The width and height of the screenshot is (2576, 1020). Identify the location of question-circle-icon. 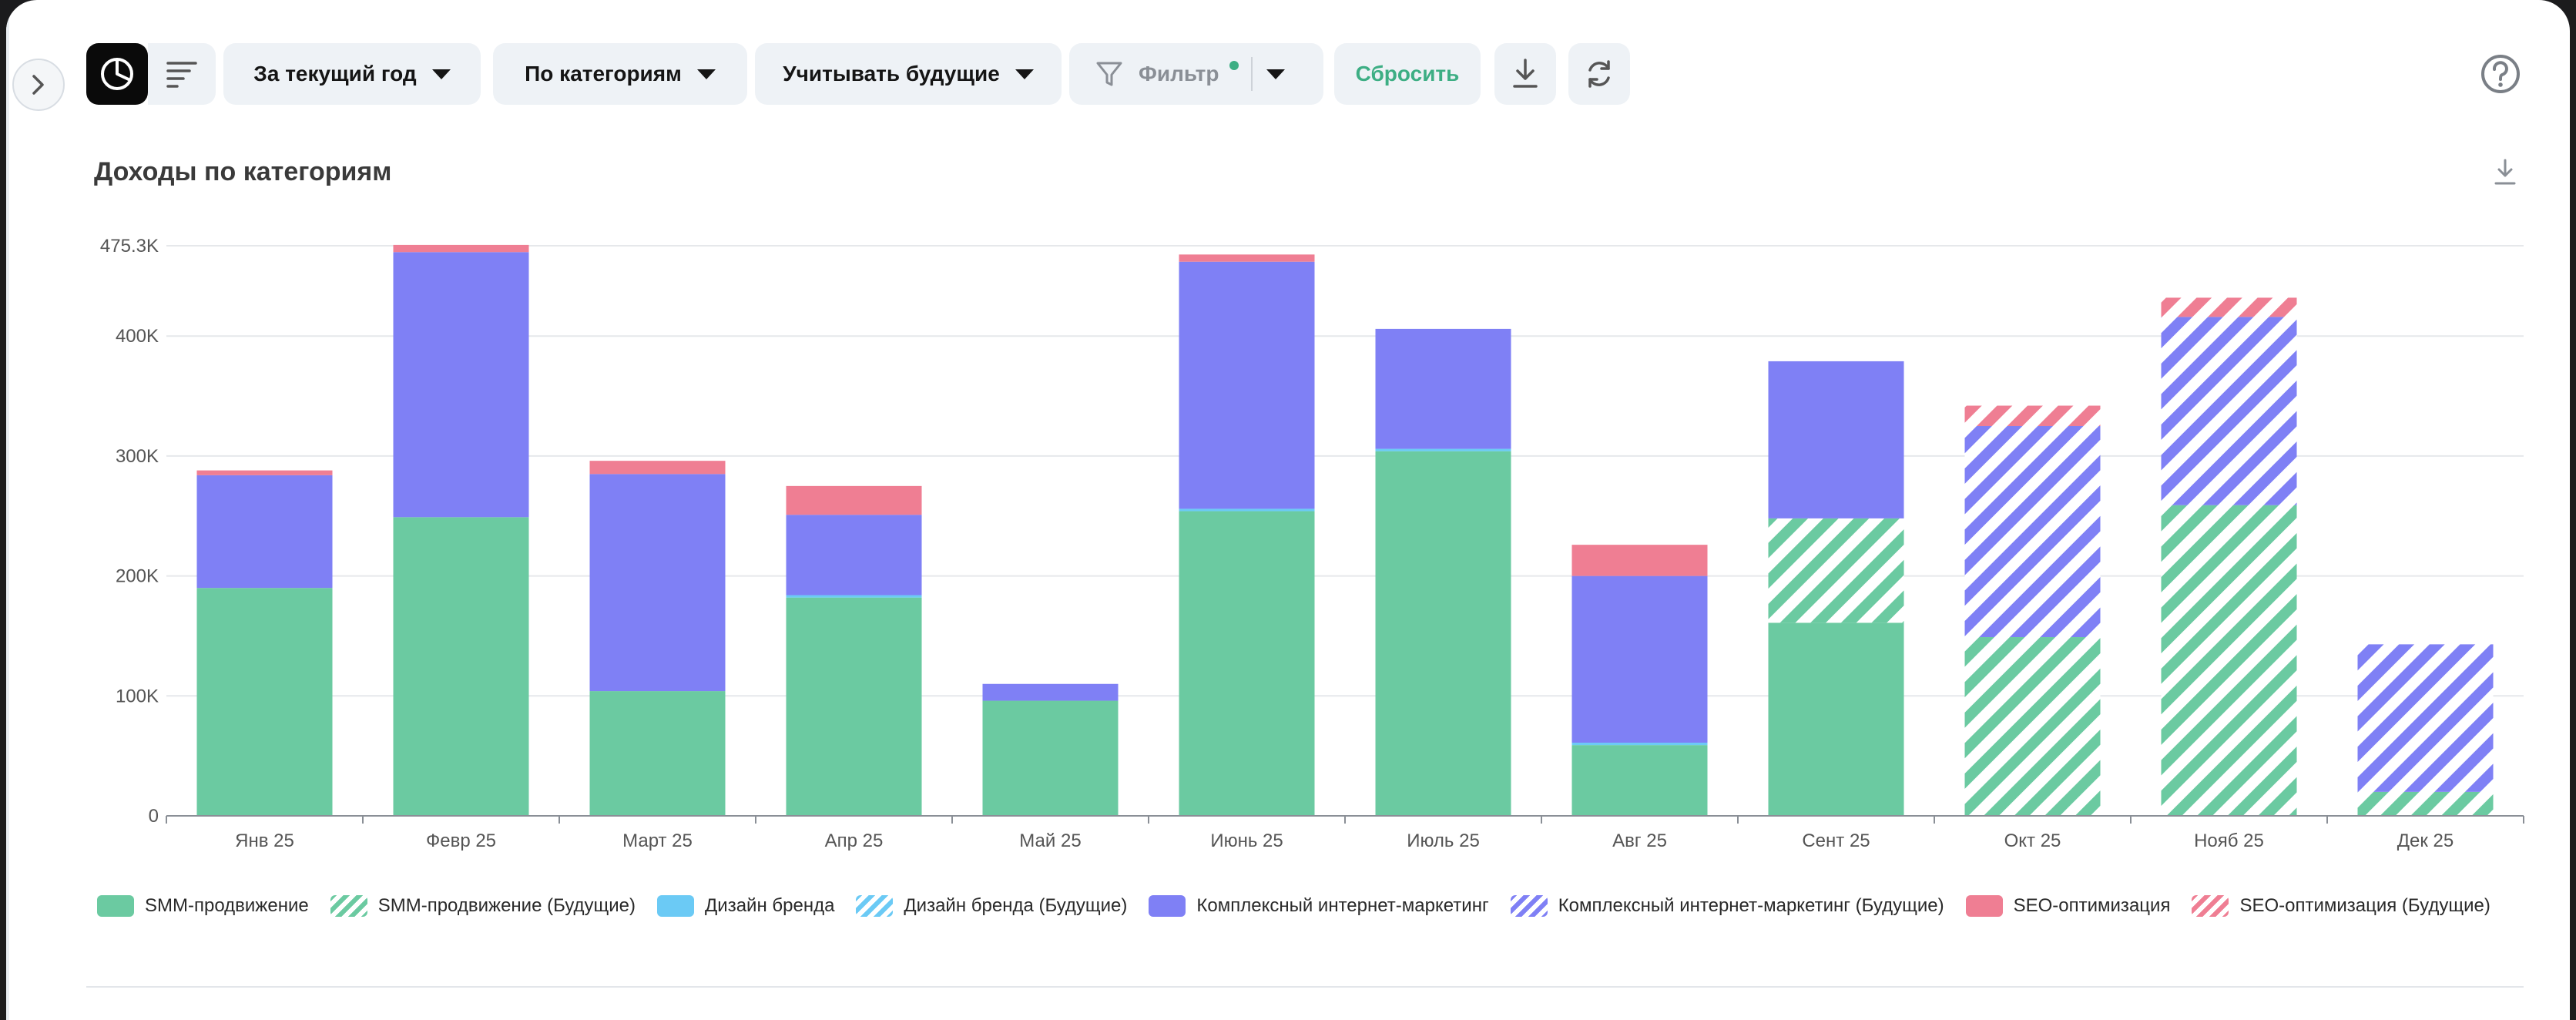
(2500, 74).